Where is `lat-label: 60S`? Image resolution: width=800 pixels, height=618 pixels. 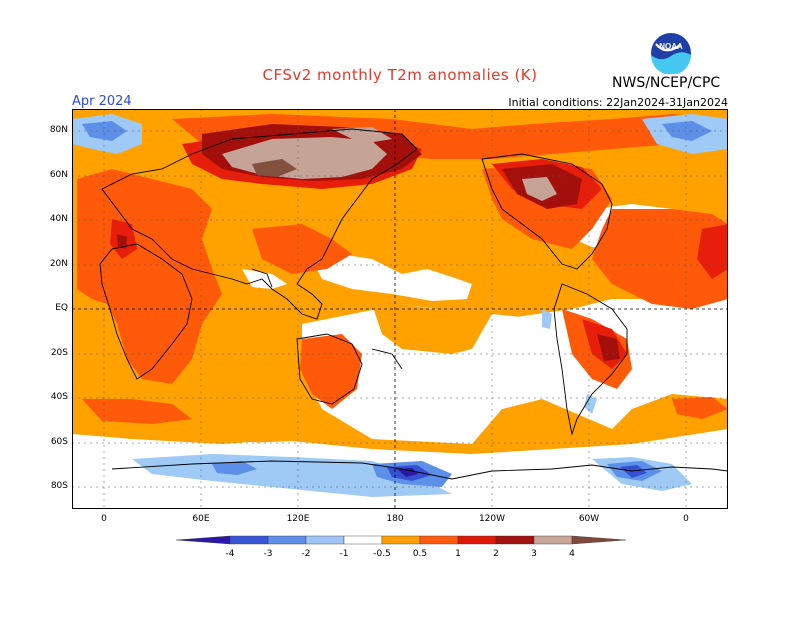
lat-label: 60S is located at coordinates (59, 442).